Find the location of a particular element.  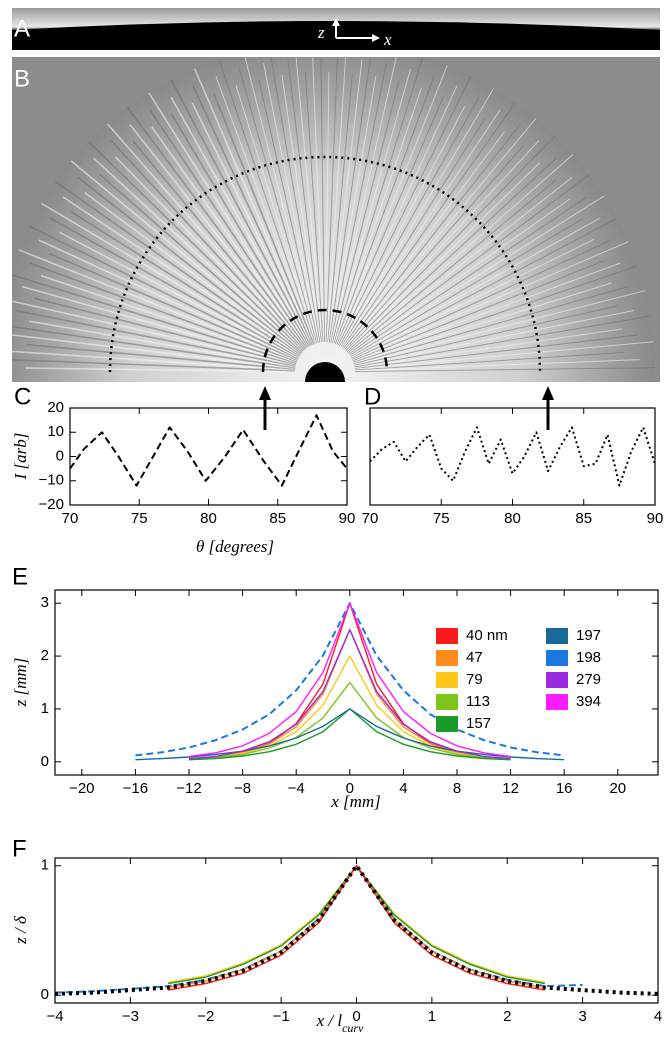

x-tick-label: −16 is located at coordinates (135, 788).